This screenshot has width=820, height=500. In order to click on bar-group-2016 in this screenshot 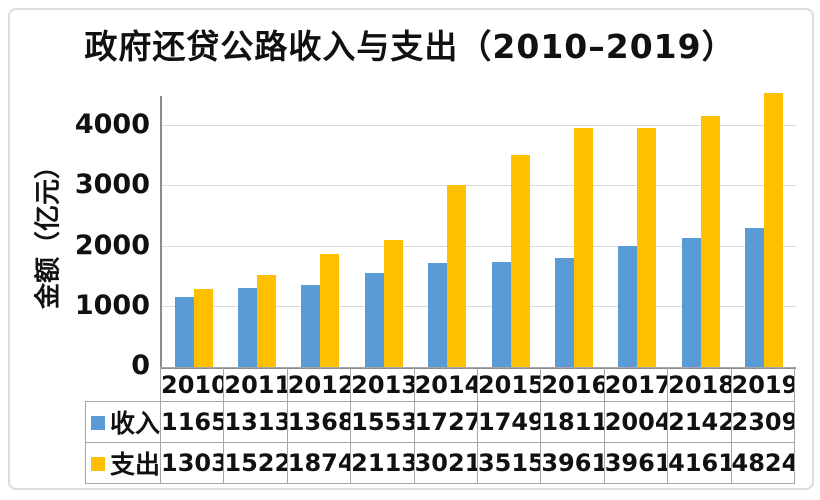, I will do `click(573, 231)`.